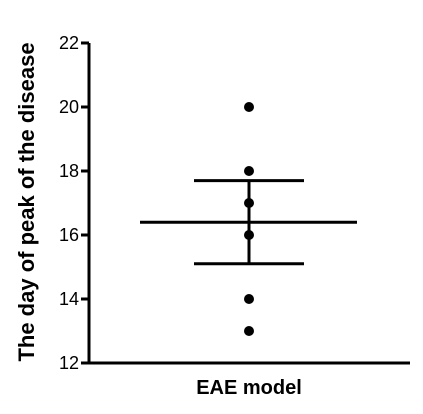 The width and height of the screenshot is (423, 414). I want to click on y-tick-label: 20, so click(69, 107).